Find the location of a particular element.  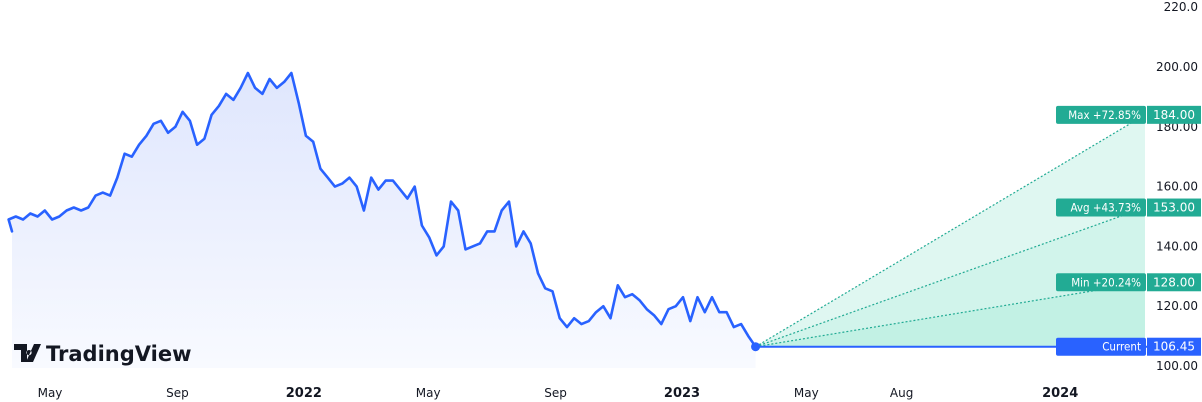

min-price-box is located at coordinates (1174, 282).